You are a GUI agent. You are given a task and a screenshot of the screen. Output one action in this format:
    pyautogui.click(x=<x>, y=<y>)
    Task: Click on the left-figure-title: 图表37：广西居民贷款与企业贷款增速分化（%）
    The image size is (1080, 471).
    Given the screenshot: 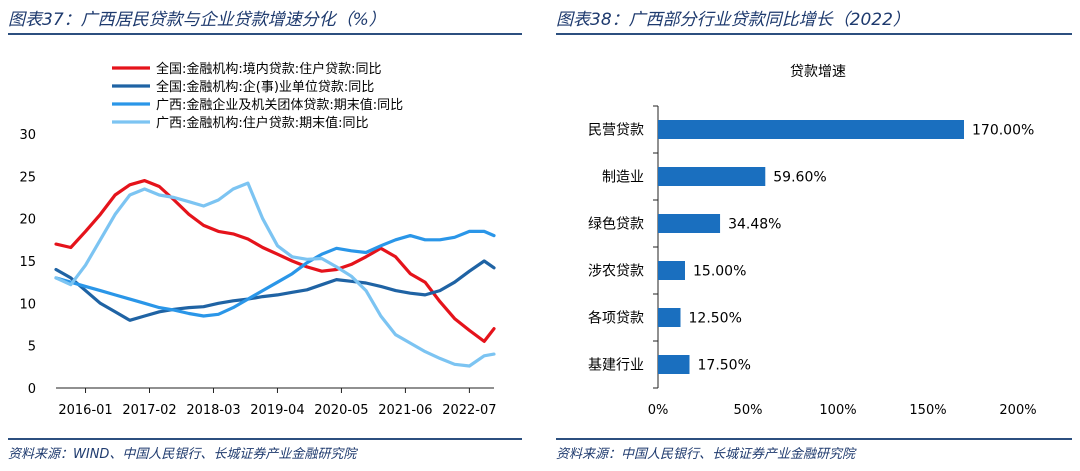 What is the action you would take?
    pyautogui.click(x=197, y=20)
    